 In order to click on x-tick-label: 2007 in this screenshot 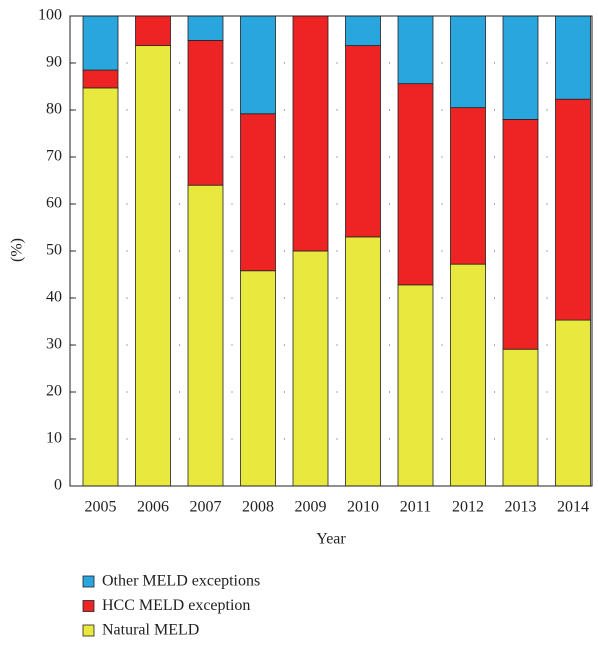, I will do `click(206, 507)`.